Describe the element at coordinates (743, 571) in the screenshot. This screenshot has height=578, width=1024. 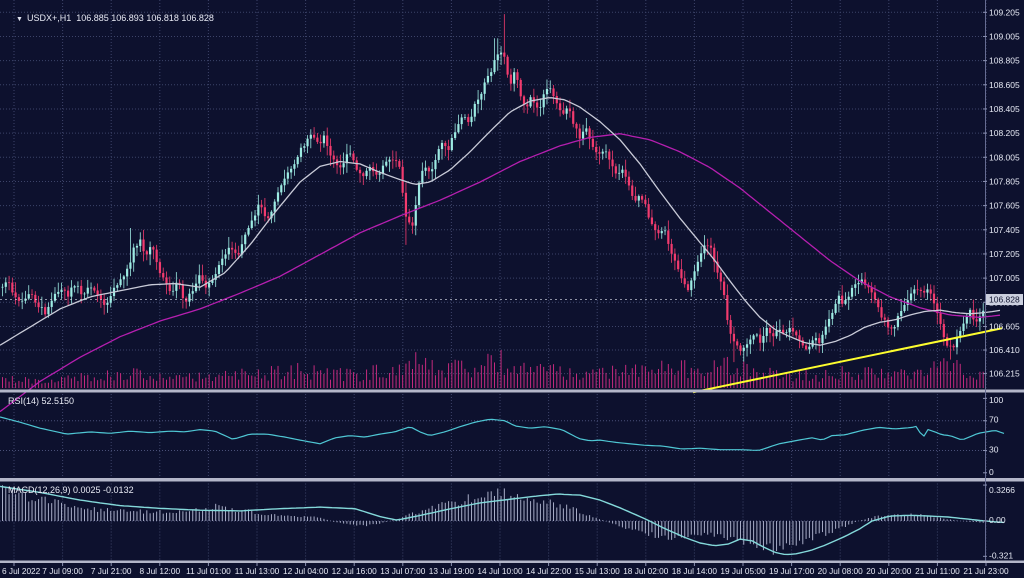
I see `time-axis-label: 19 Jul 05:00` at that location.